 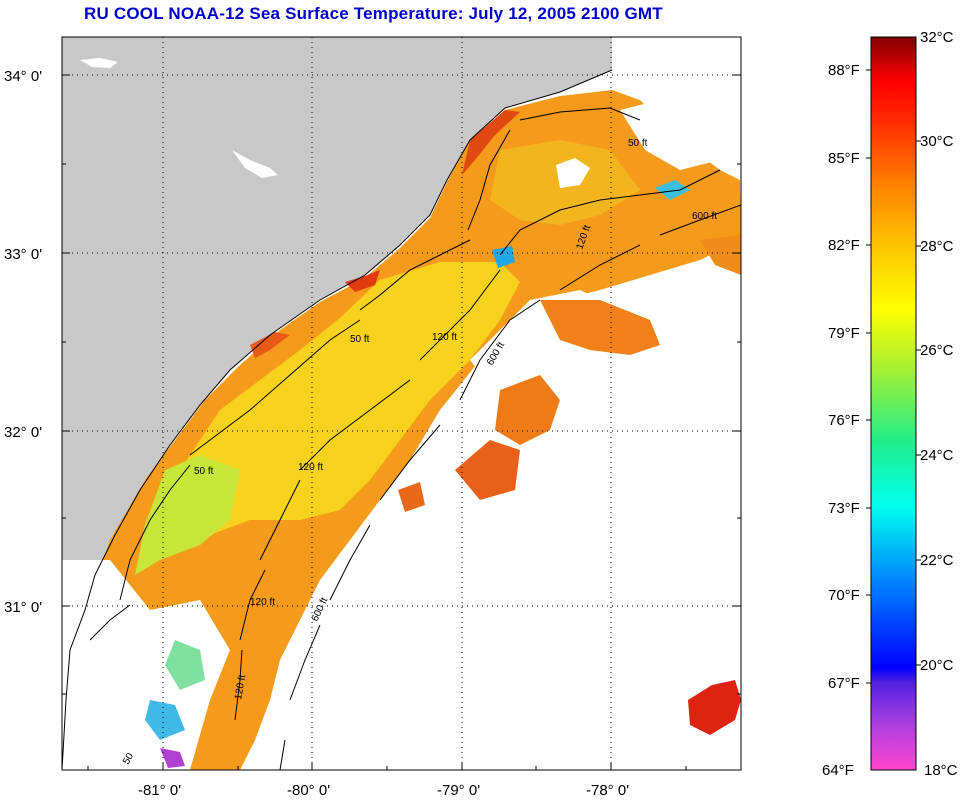 I want to click on colorbar-label-f: 70°F, so click(x=844, y=595).